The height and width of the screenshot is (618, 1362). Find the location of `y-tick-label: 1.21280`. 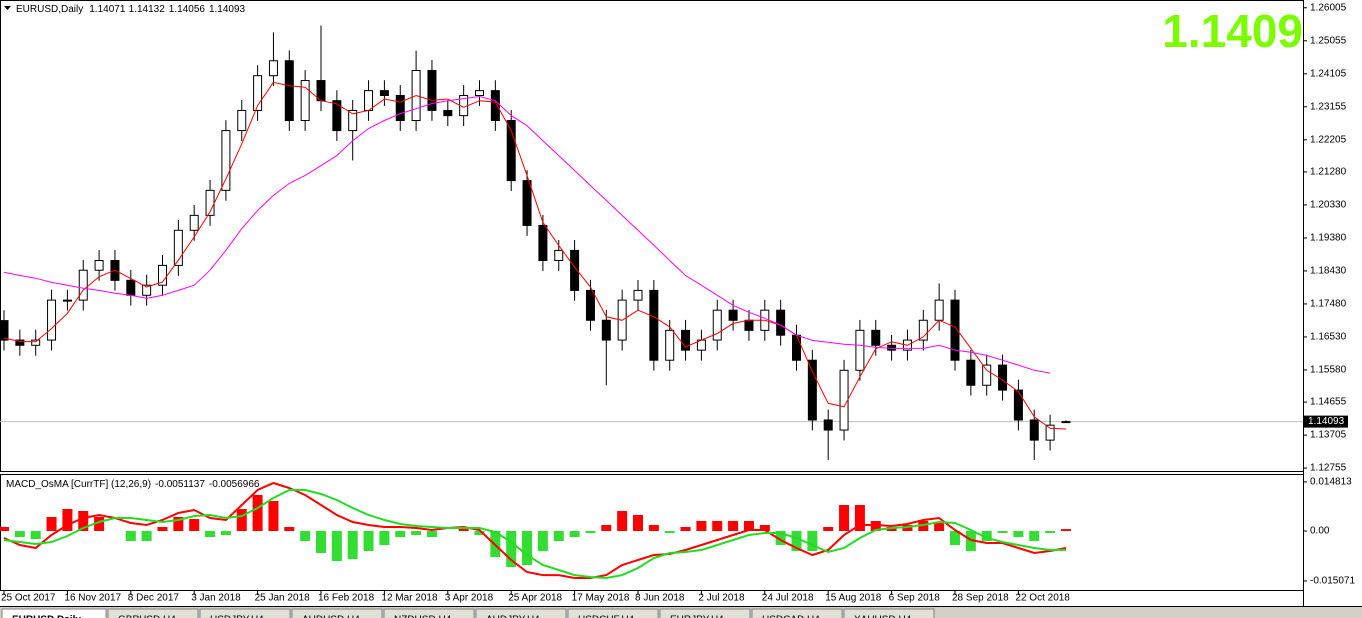

y-tick-label: 1.21280 is located at coordinates (1328, 172).